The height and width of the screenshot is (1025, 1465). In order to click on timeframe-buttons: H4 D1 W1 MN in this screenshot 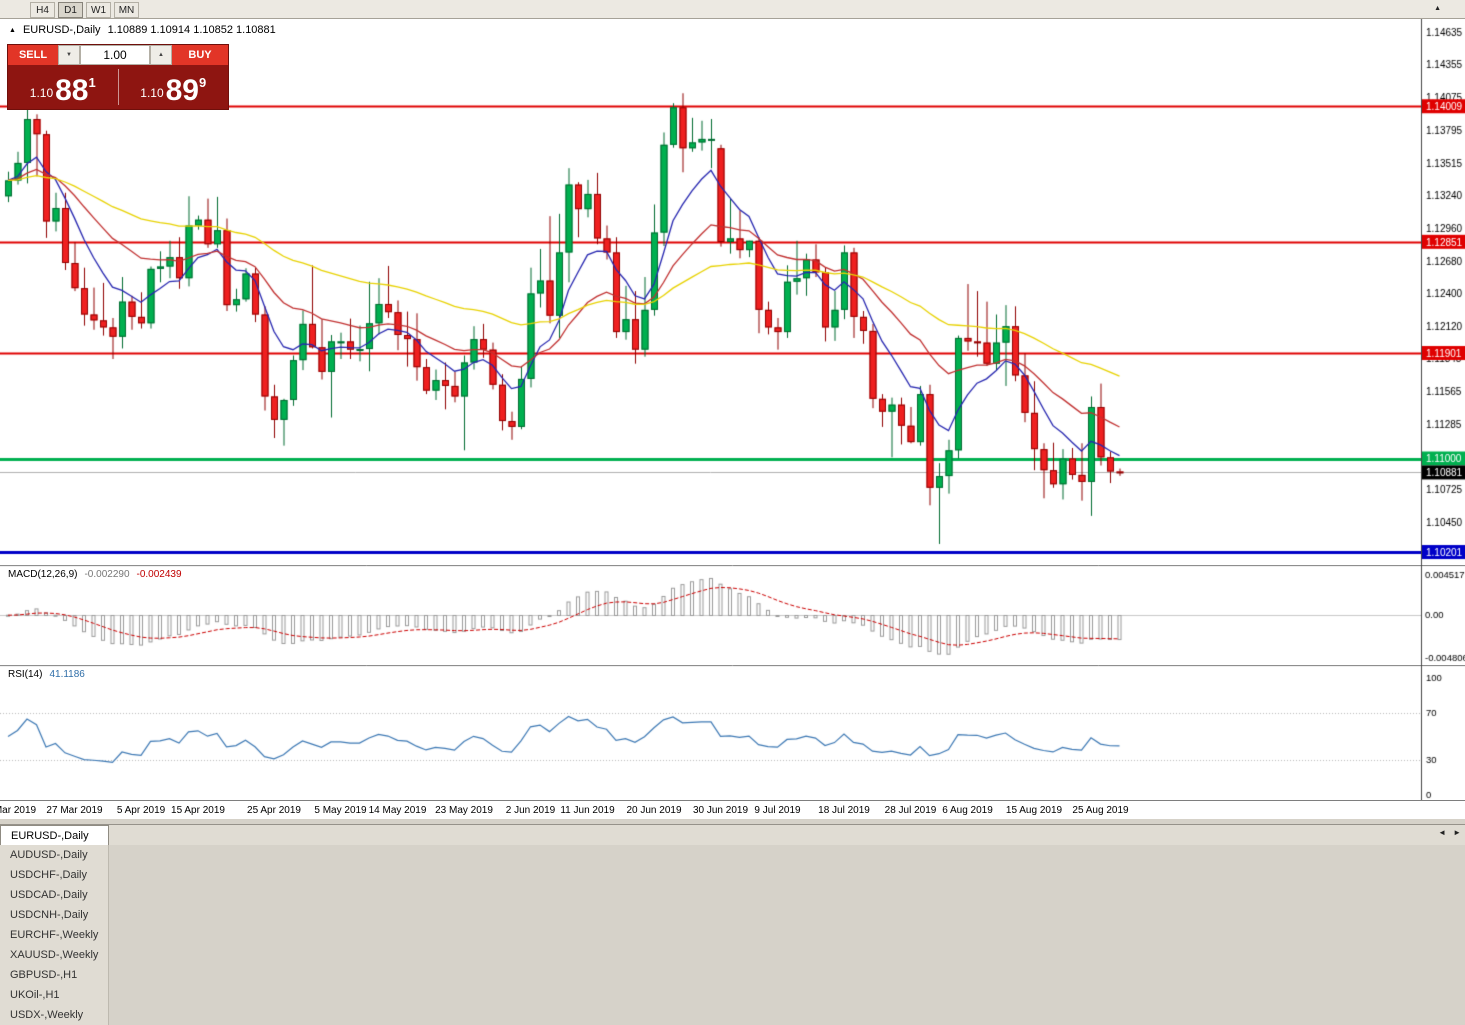, I will do `click(86, 9)`.